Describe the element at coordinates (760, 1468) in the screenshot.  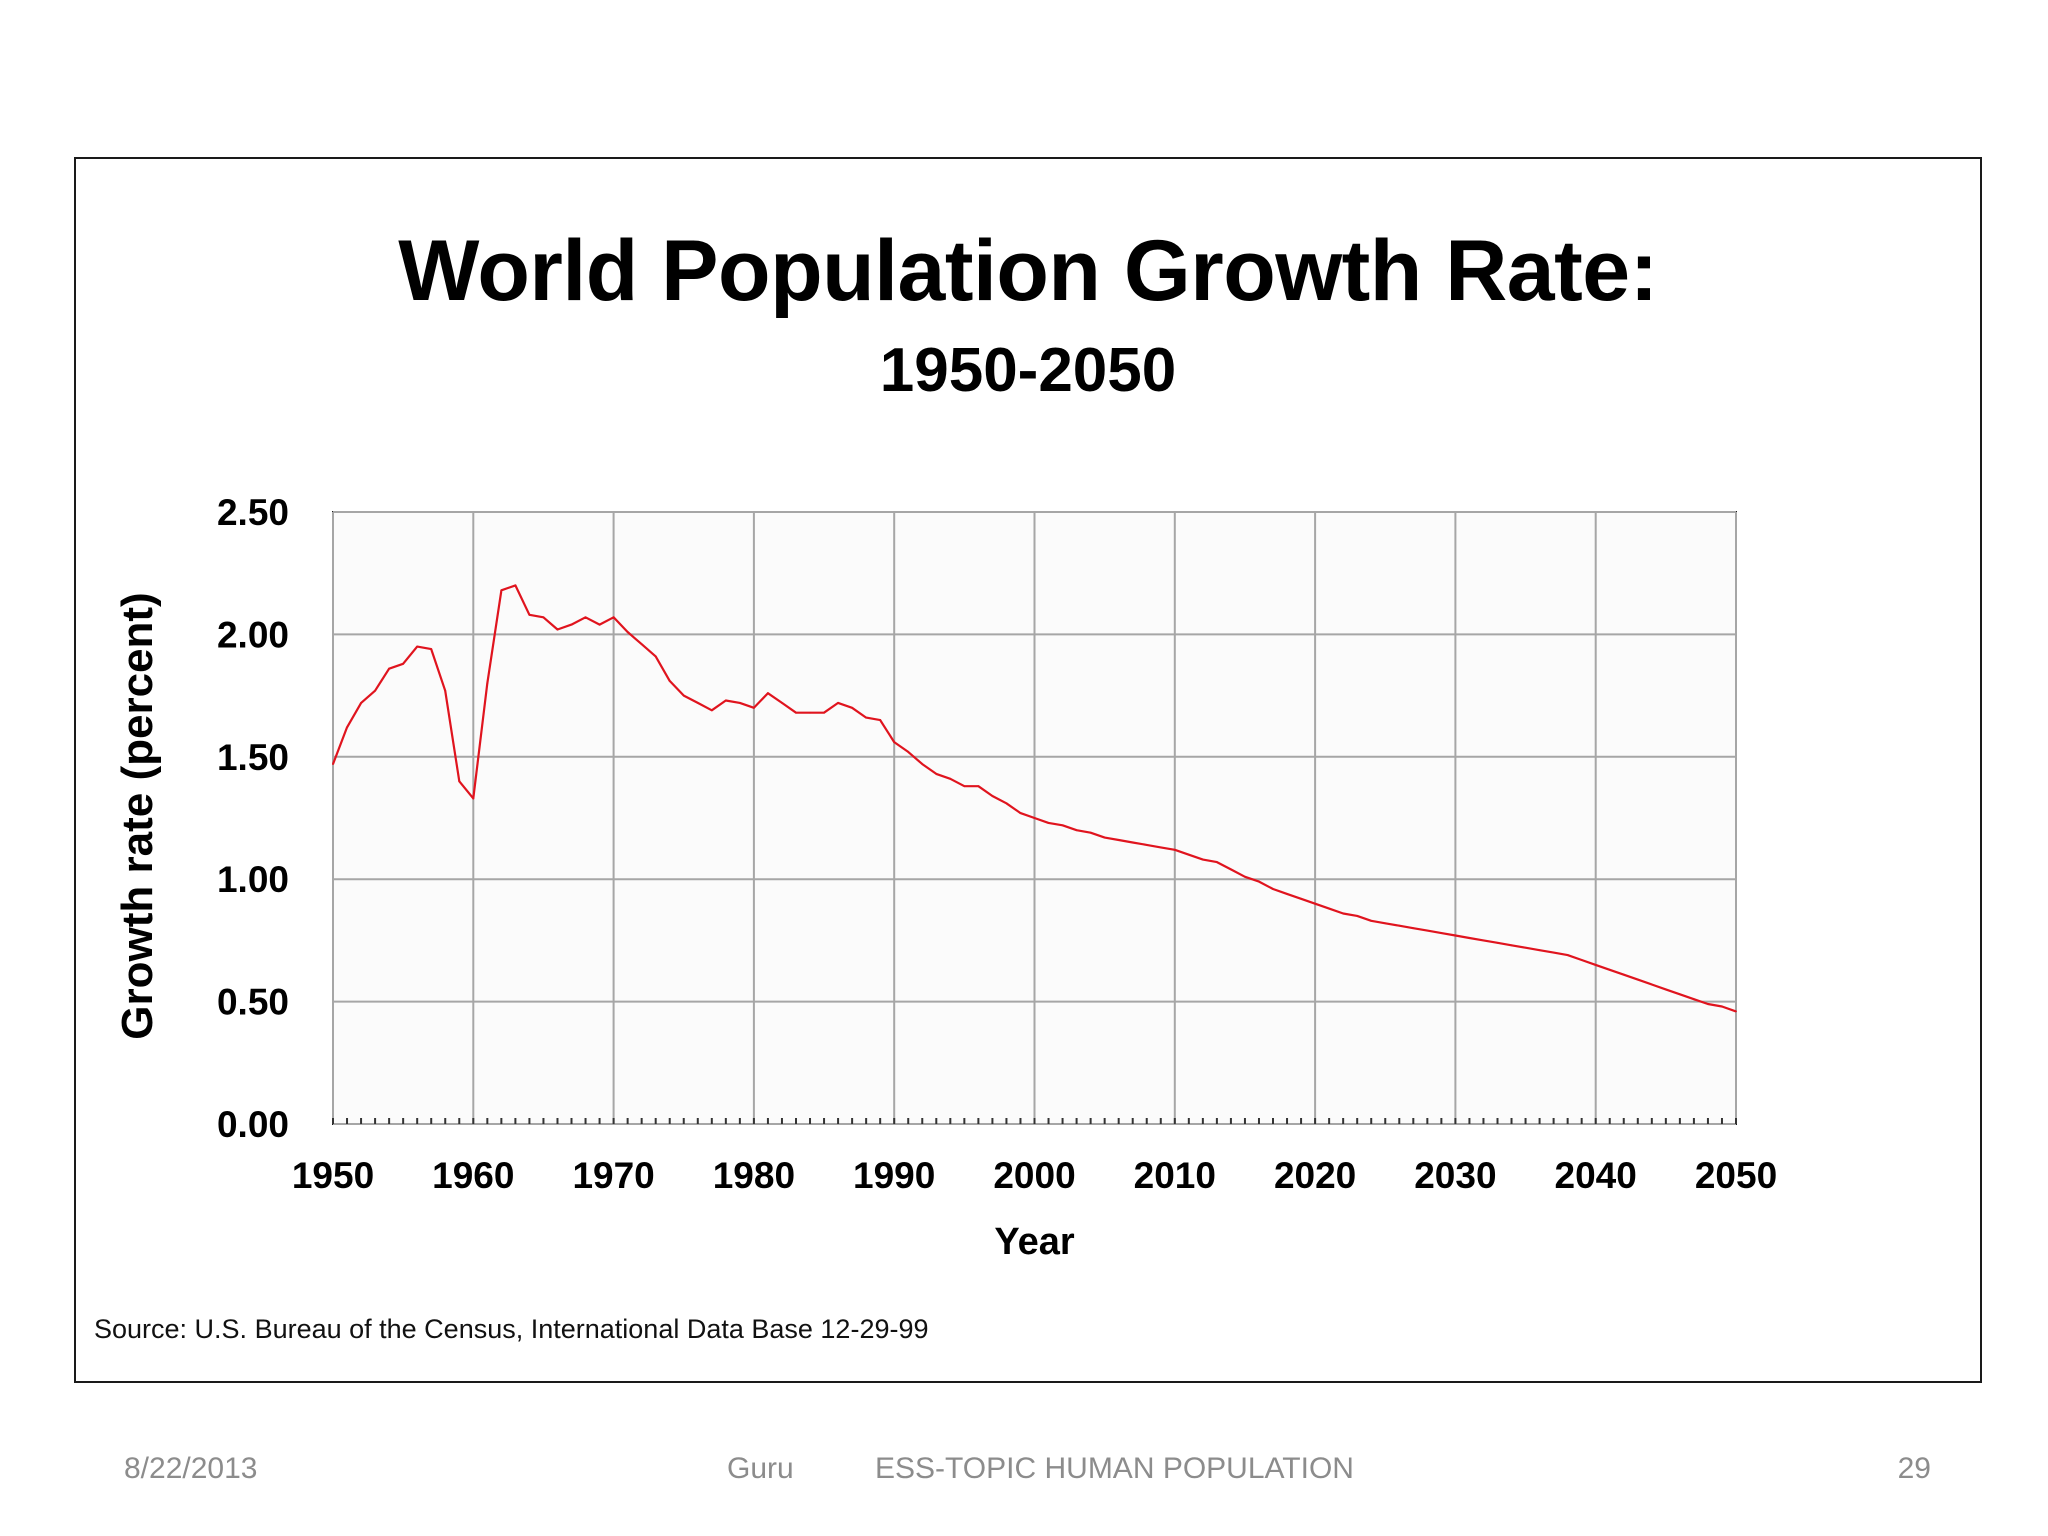
I see `footer-author: Guru` at that location.